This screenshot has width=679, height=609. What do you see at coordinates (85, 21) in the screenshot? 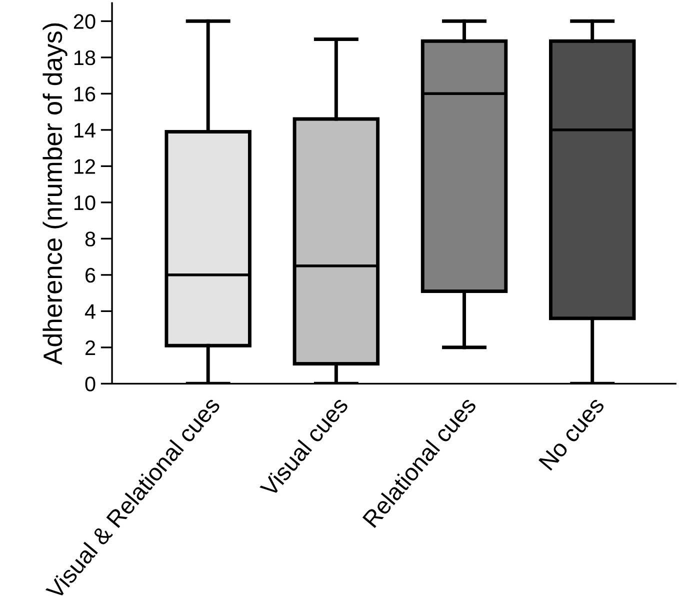
I see `y-tick-label: 20` at bounding box center [85, 21].